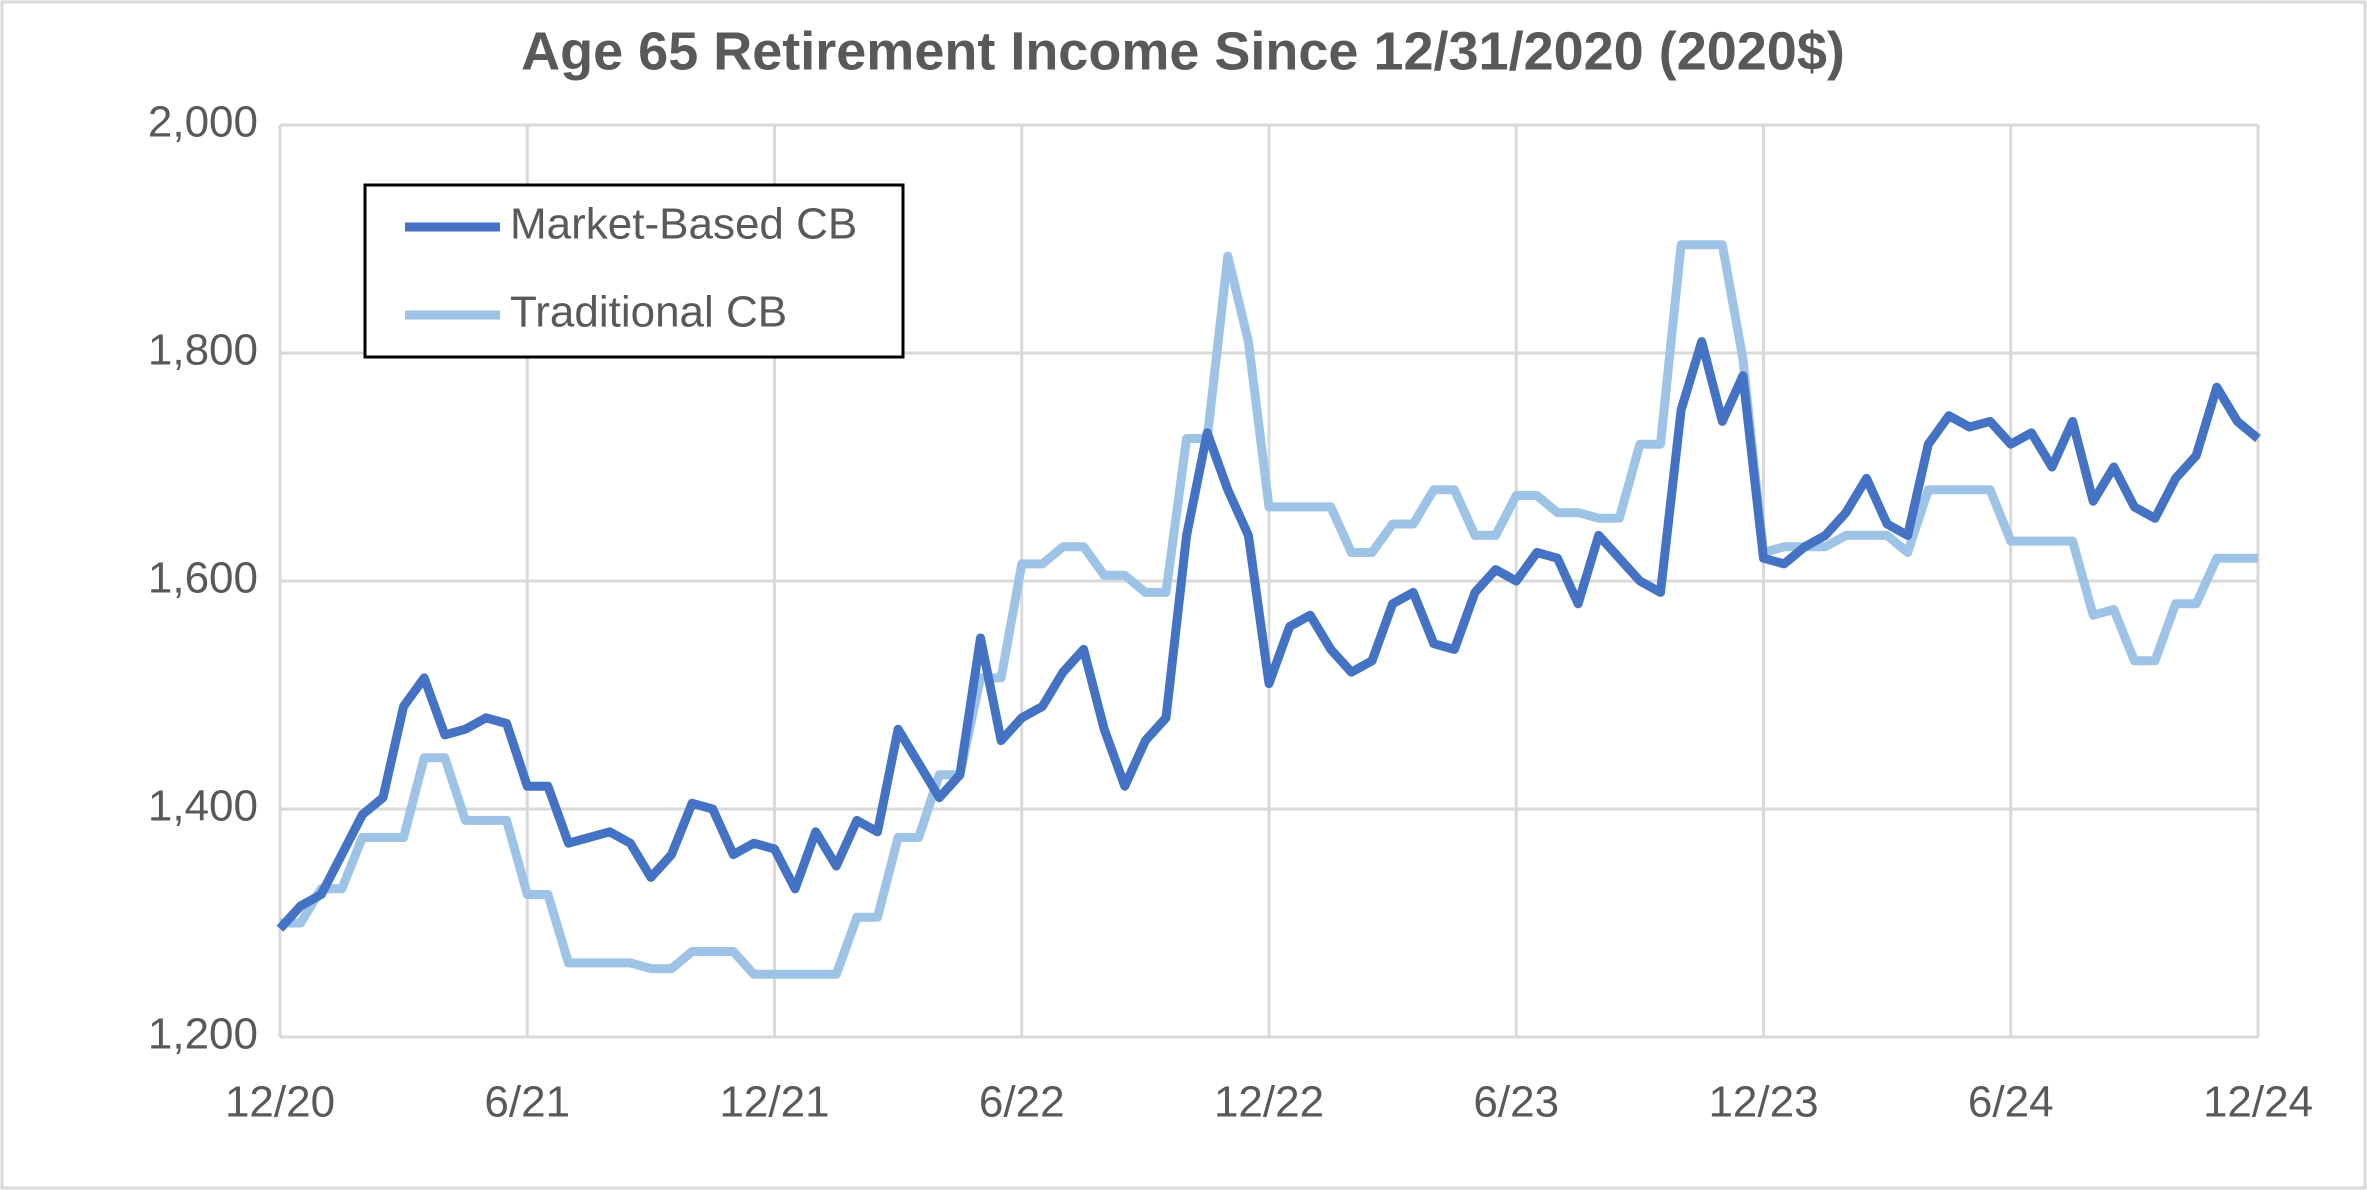 Image resolution: width=2367 pixels, height=1190 pixels. What do you see at coordinates (648, 312) in the screenshot?
I see `legend-label: Traditional CB` at bounding box center [648, 312].